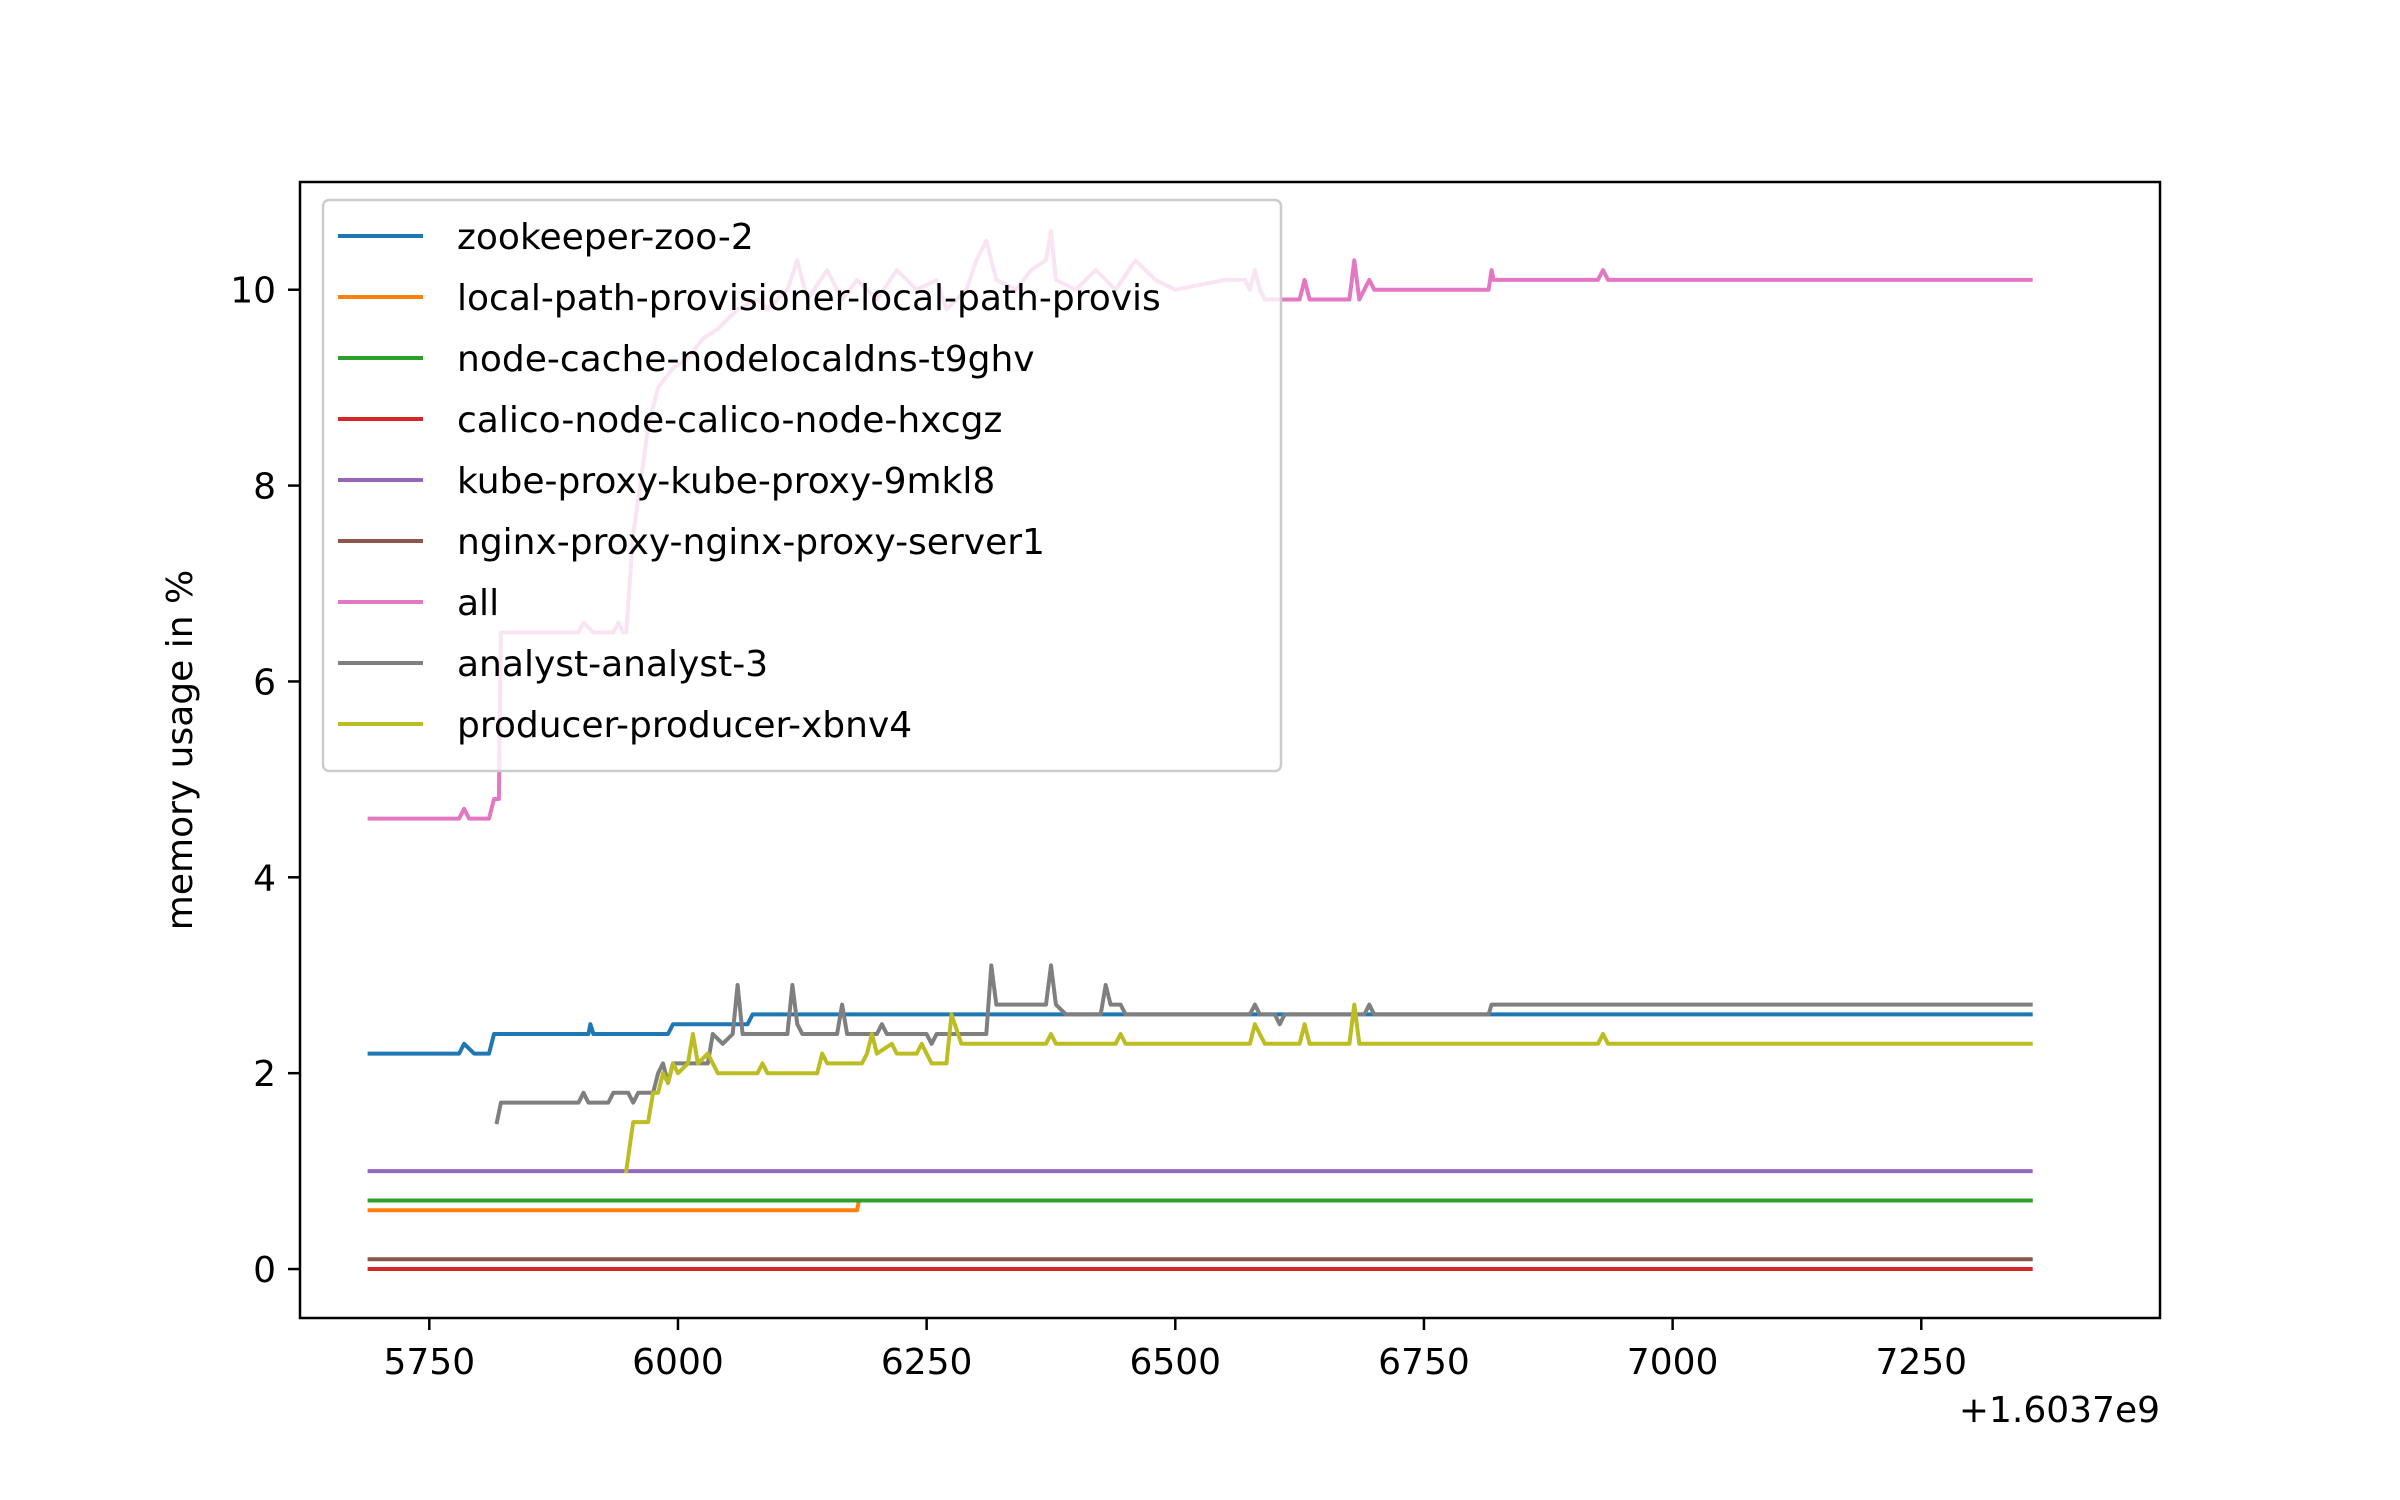 The width and height of the screenshot is (2400, 1500). Describe the element at coordinates (264, 1270) in the screenshot. I see `y-tick-label-0: 0` at that location.